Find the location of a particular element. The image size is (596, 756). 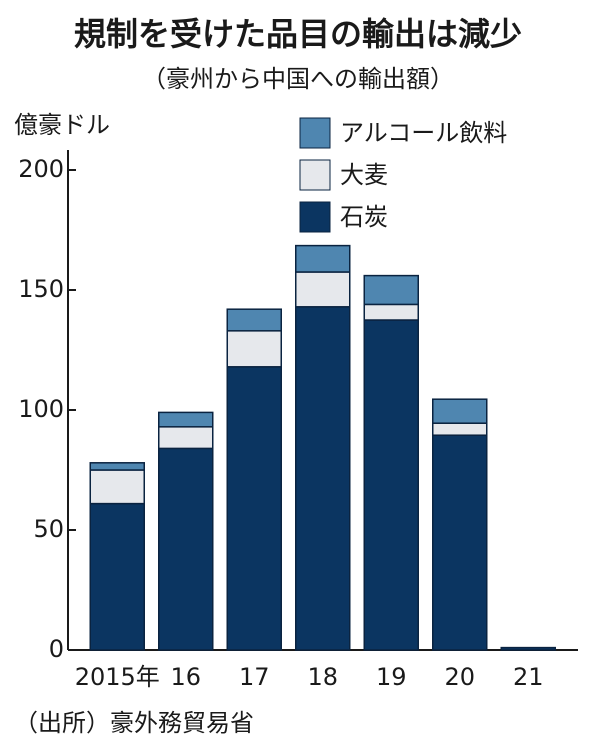

x-tick-label: 18 is located at coordinates (322, 677).